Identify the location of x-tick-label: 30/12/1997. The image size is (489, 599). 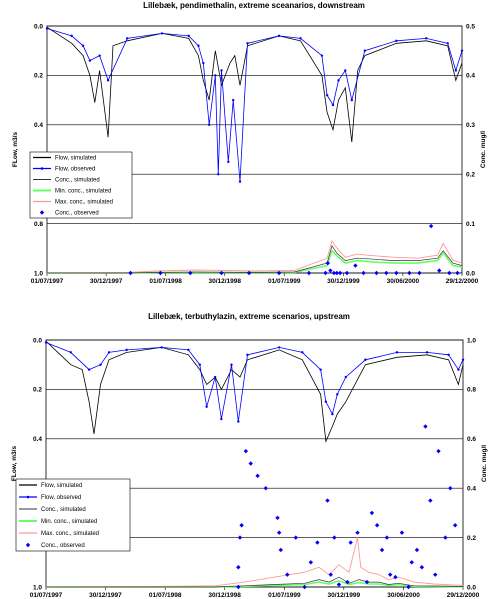
(106, 281).